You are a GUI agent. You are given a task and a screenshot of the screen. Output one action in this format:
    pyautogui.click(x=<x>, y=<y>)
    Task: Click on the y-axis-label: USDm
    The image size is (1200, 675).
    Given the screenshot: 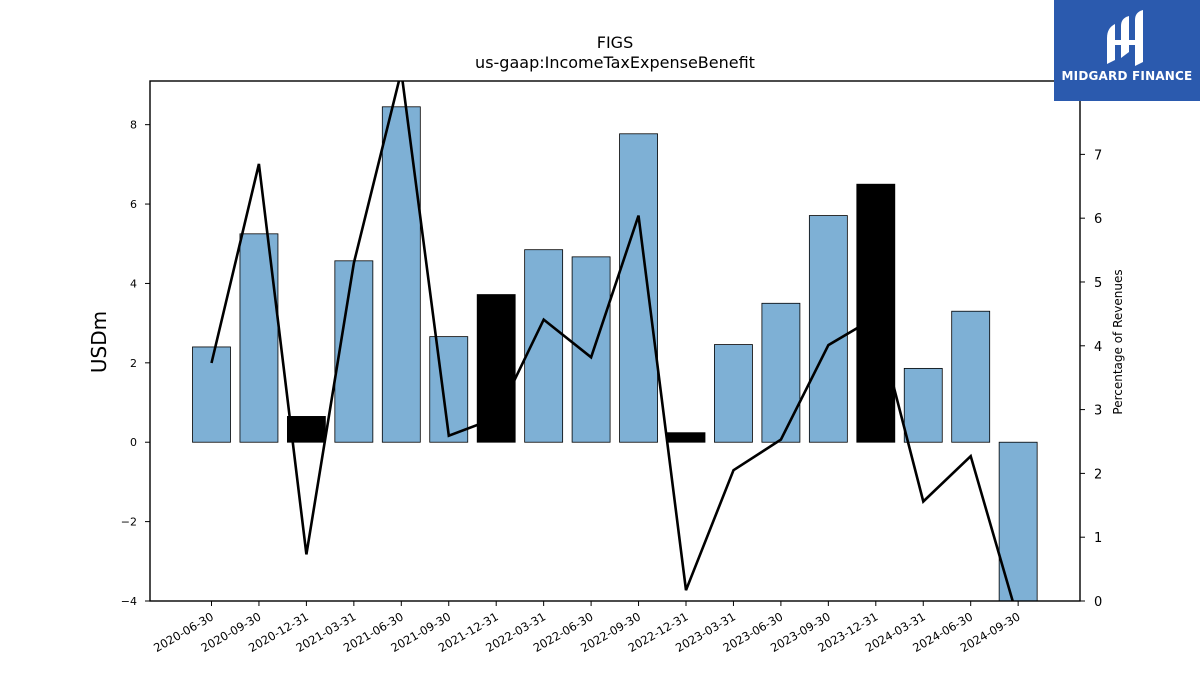 What is the action you would take?
    pyautogui.click(x=99, y=342)
    